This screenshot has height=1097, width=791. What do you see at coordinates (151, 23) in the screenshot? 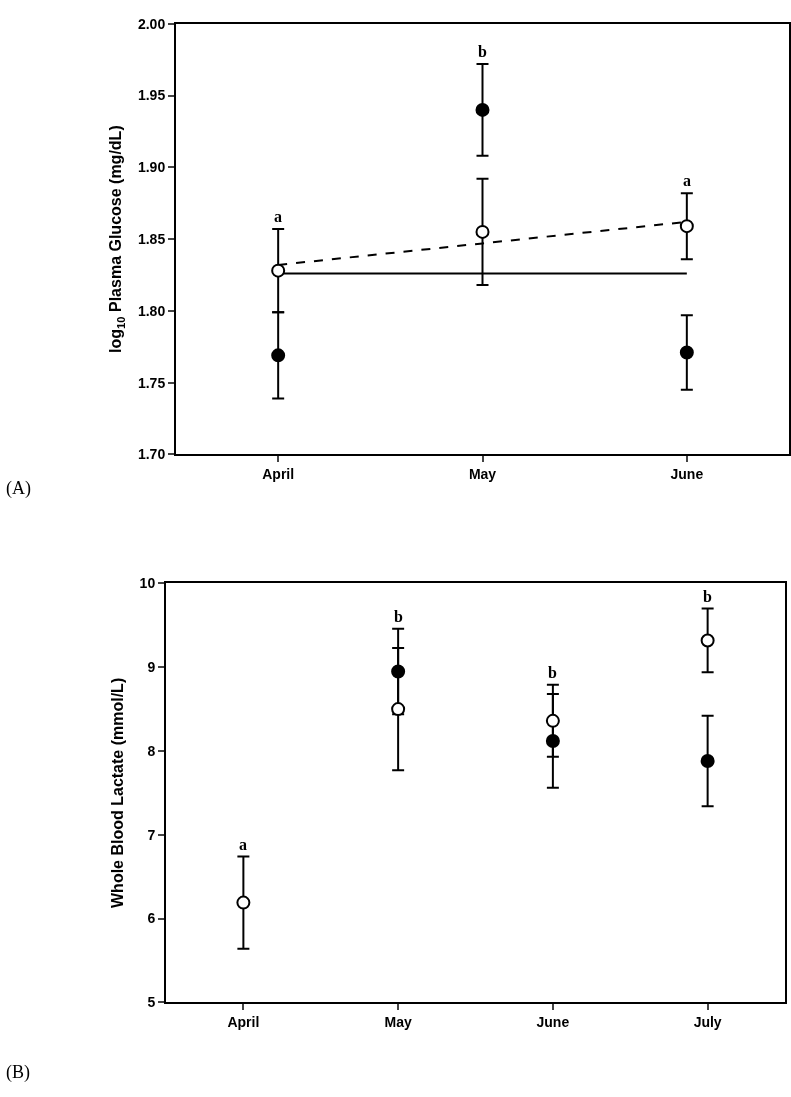
I see `y-tick-label: 2.00` at bounding box center [151, 23].